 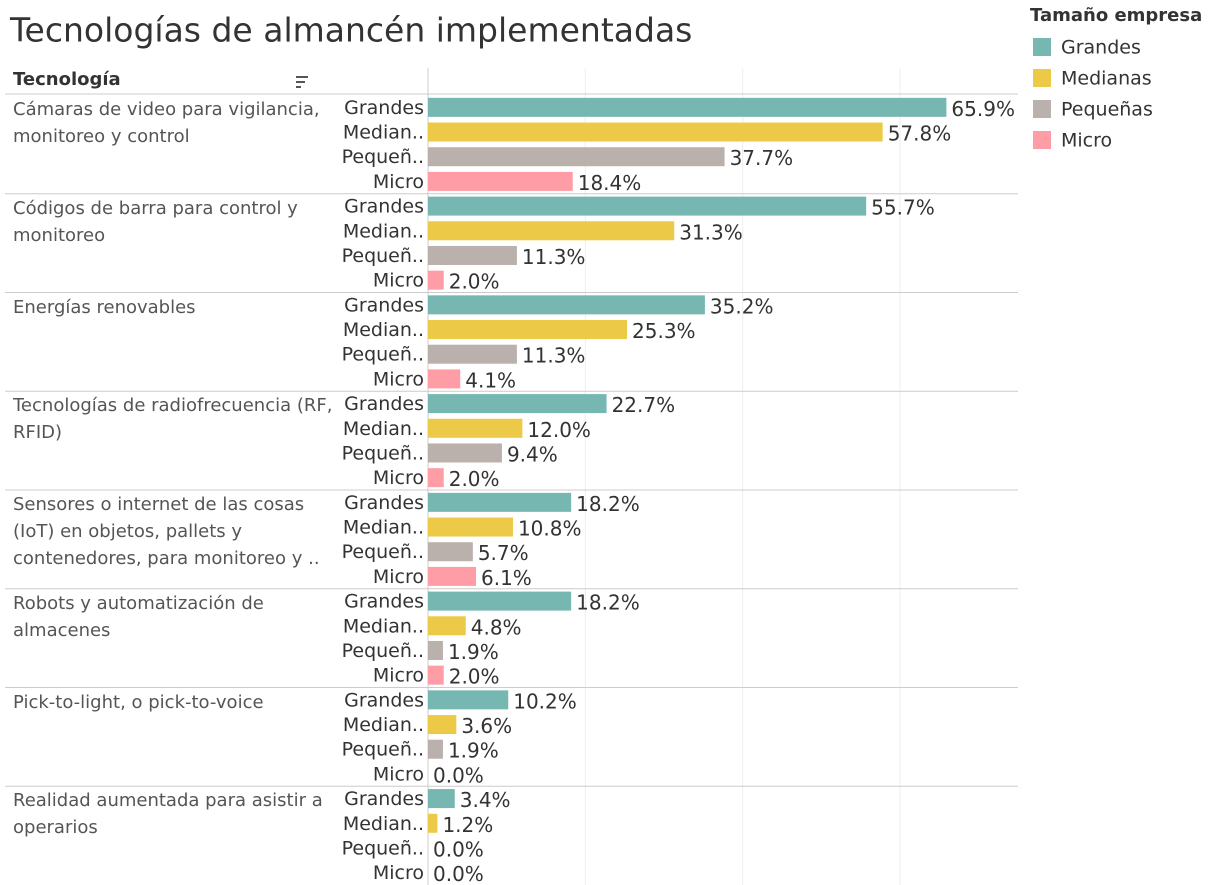 I want to click on category-label: Energías renovables, so click(x=104, y=307).